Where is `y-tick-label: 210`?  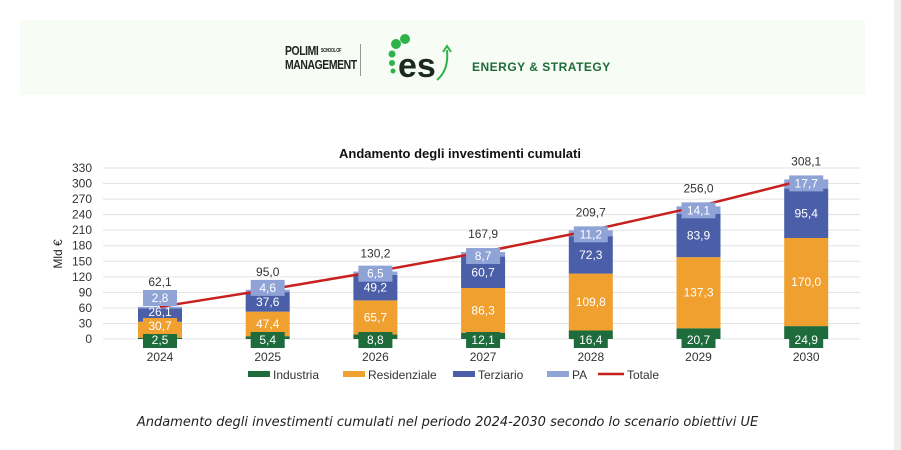
y-tick-label: 210 is located at coordinates (82, 230).